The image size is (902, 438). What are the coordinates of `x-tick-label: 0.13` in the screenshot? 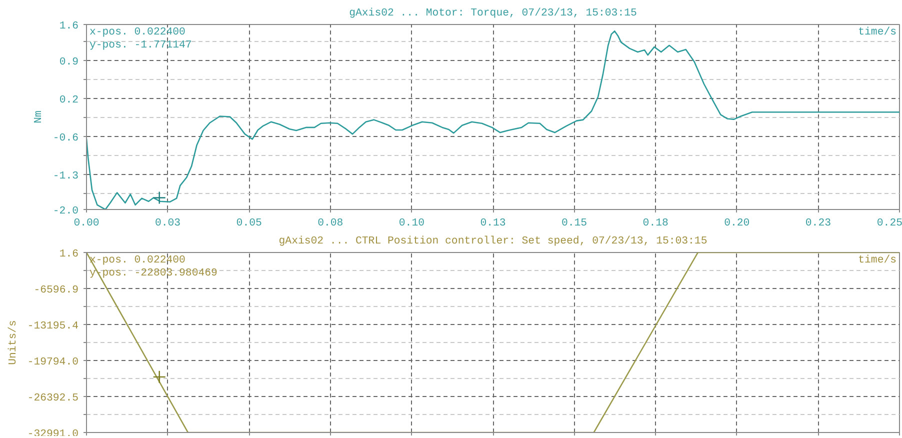 It's located at (493, 224).